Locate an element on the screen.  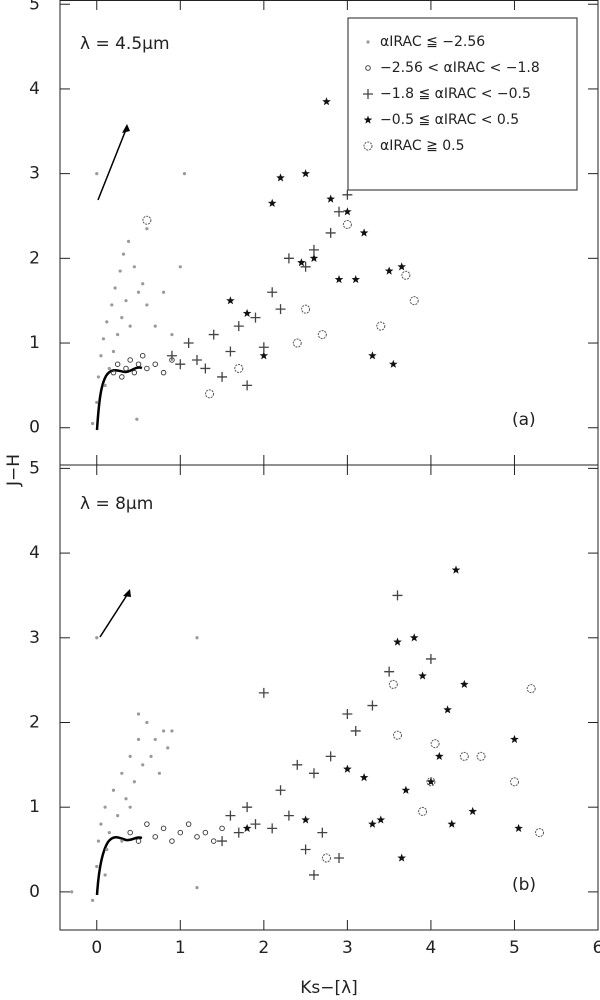
arrow-head is located at coordinates (127, 593).